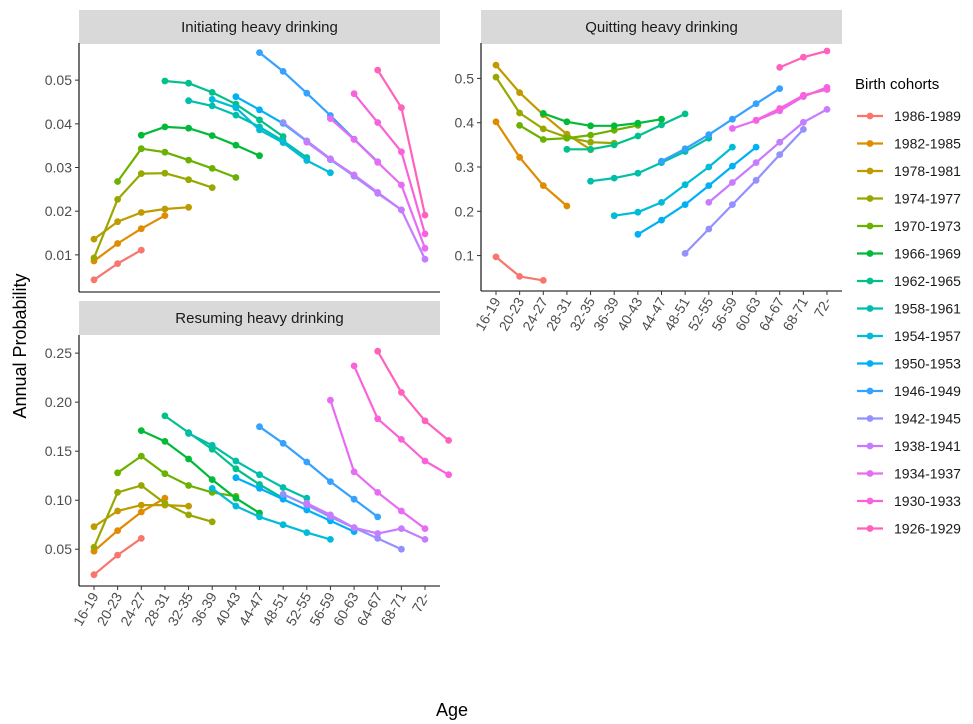 This screenshot has height=724, width=973. I want to click on series-1966-1969, so click(602, 120).